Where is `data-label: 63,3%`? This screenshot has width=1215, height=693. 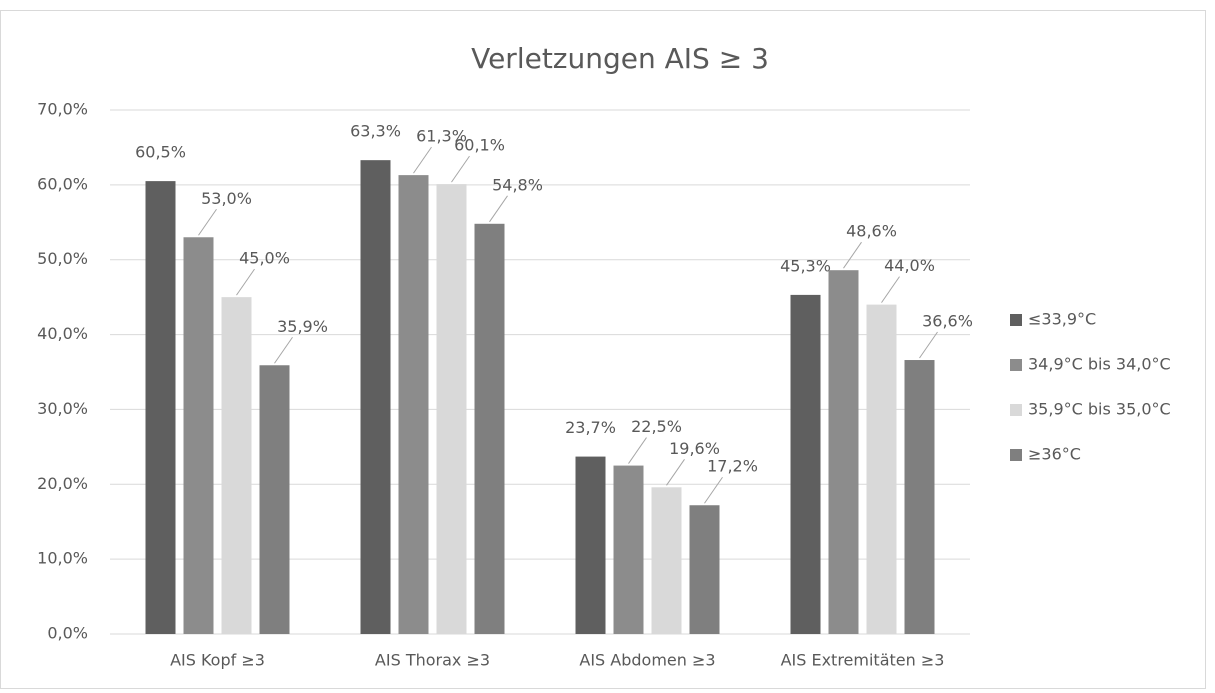
data-label: 63,3% is located at coordinates (375, 131).